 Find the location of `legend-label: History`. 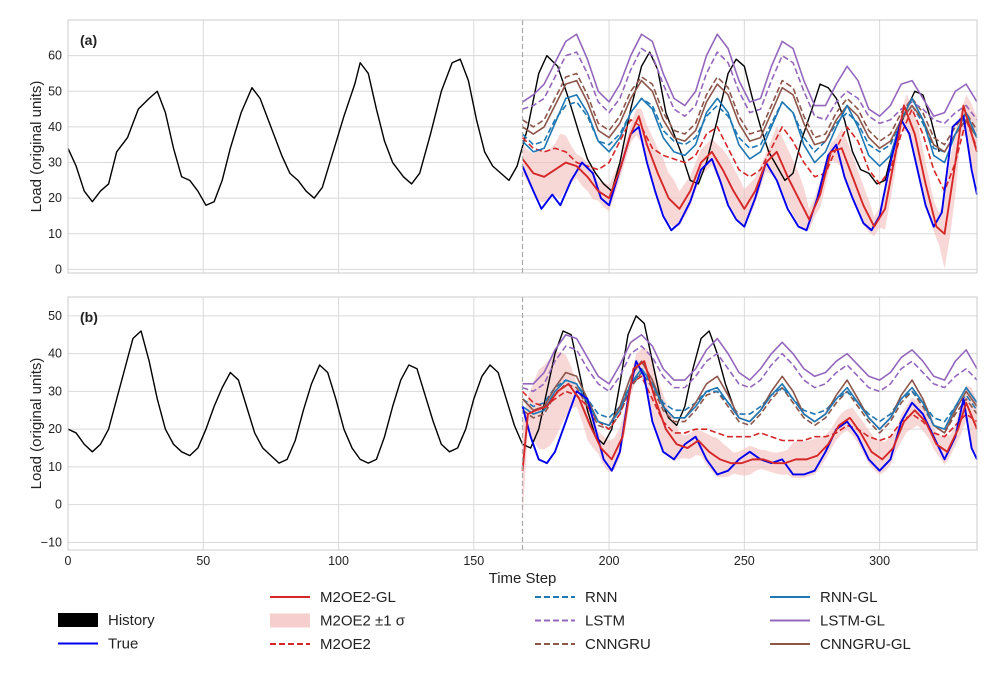

legend-label: History is located at coordinates (131, 620).